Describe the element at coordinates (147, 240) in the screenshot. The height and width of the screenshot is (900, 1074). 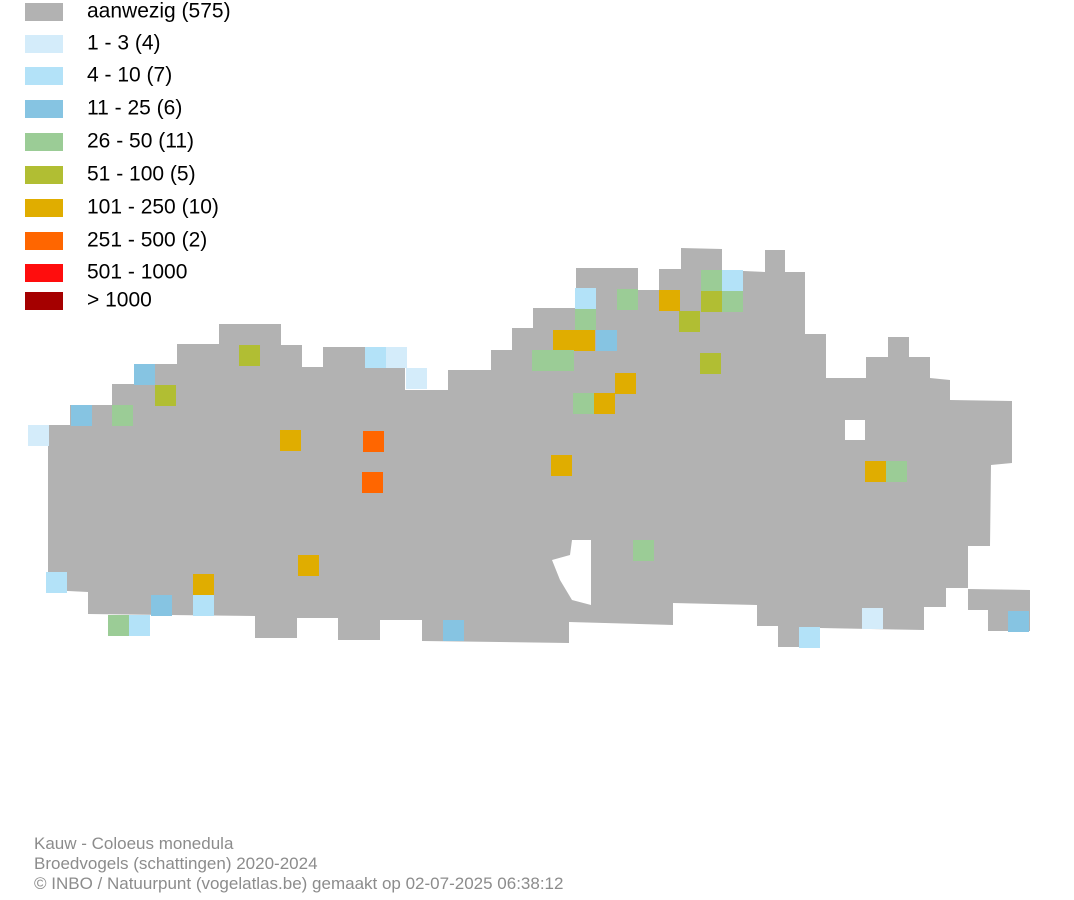
I see `legend-label: 251 - 500 (2)` at that location.